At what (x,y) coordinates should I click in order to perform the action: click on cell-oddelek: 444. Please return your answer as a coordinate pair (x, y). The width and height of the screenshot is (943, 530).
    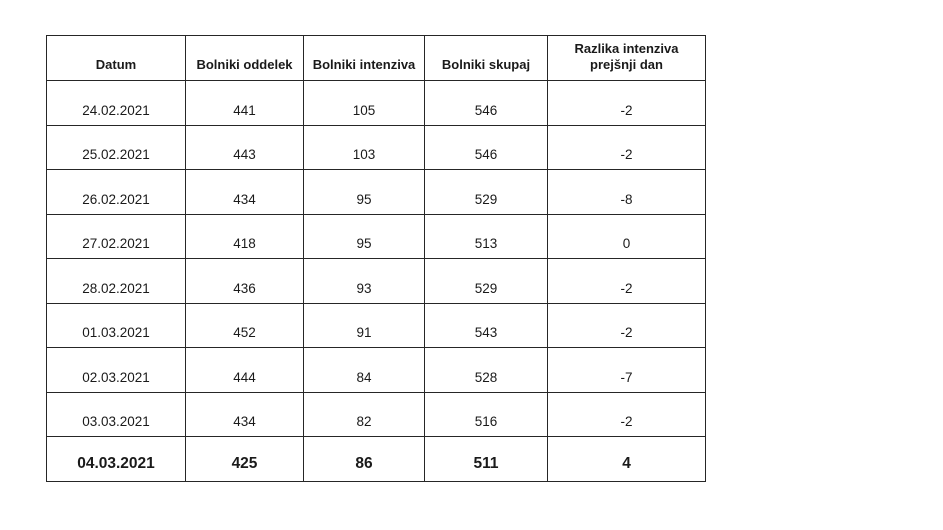
    Looking at the image, I should click on (244, 370).